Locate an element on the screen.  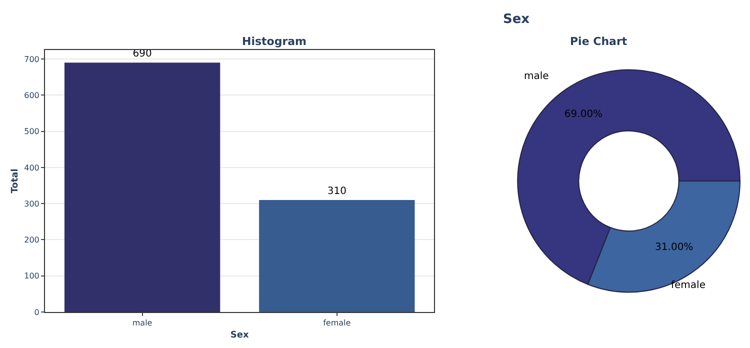
y-tick-label: 400 is located at coordinates (32, 167).